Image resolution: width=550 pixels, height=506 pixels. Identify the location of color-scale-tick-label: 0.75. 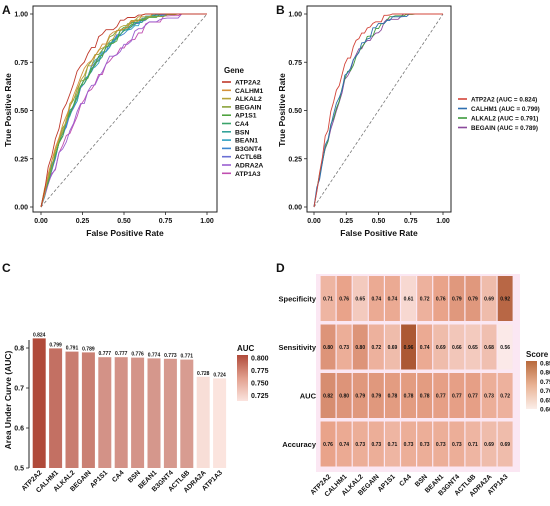
(545, 382).